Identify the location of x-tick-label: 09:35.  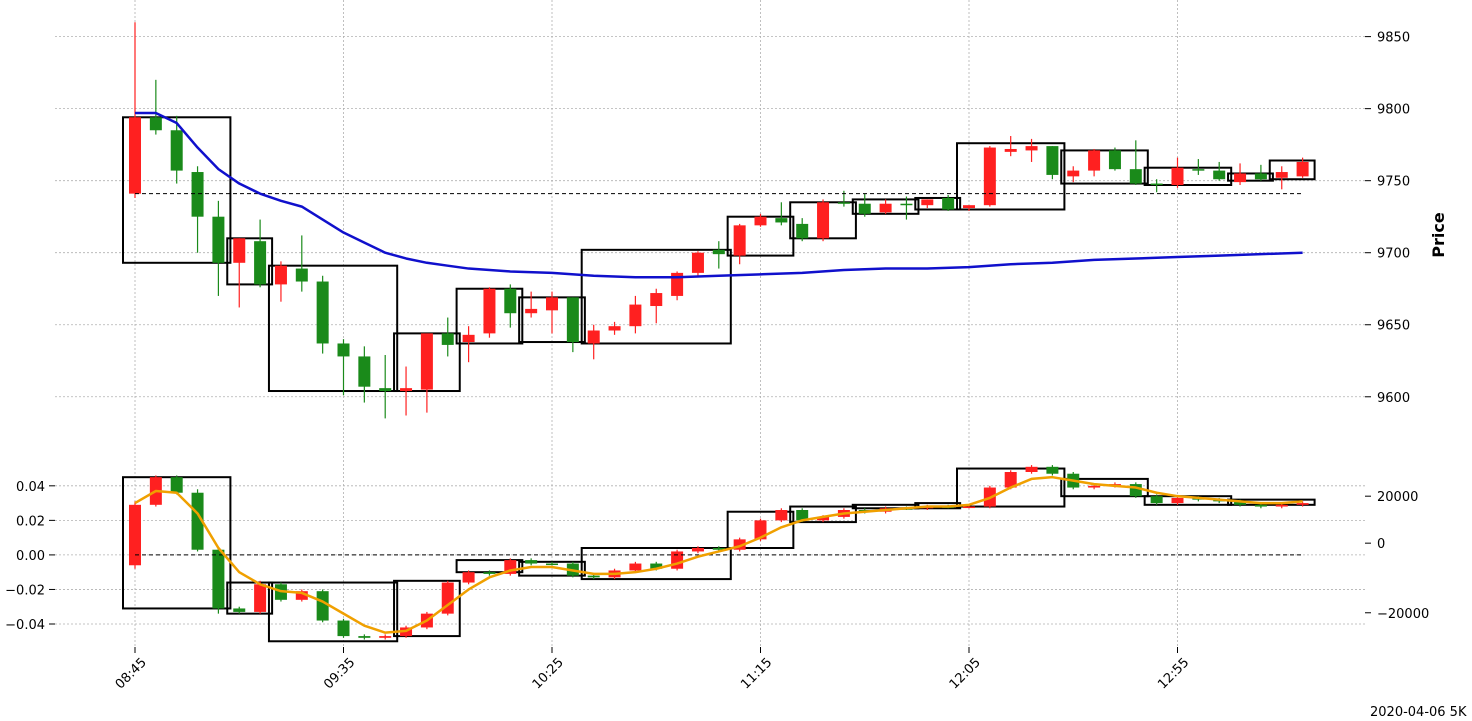
(339, 673).